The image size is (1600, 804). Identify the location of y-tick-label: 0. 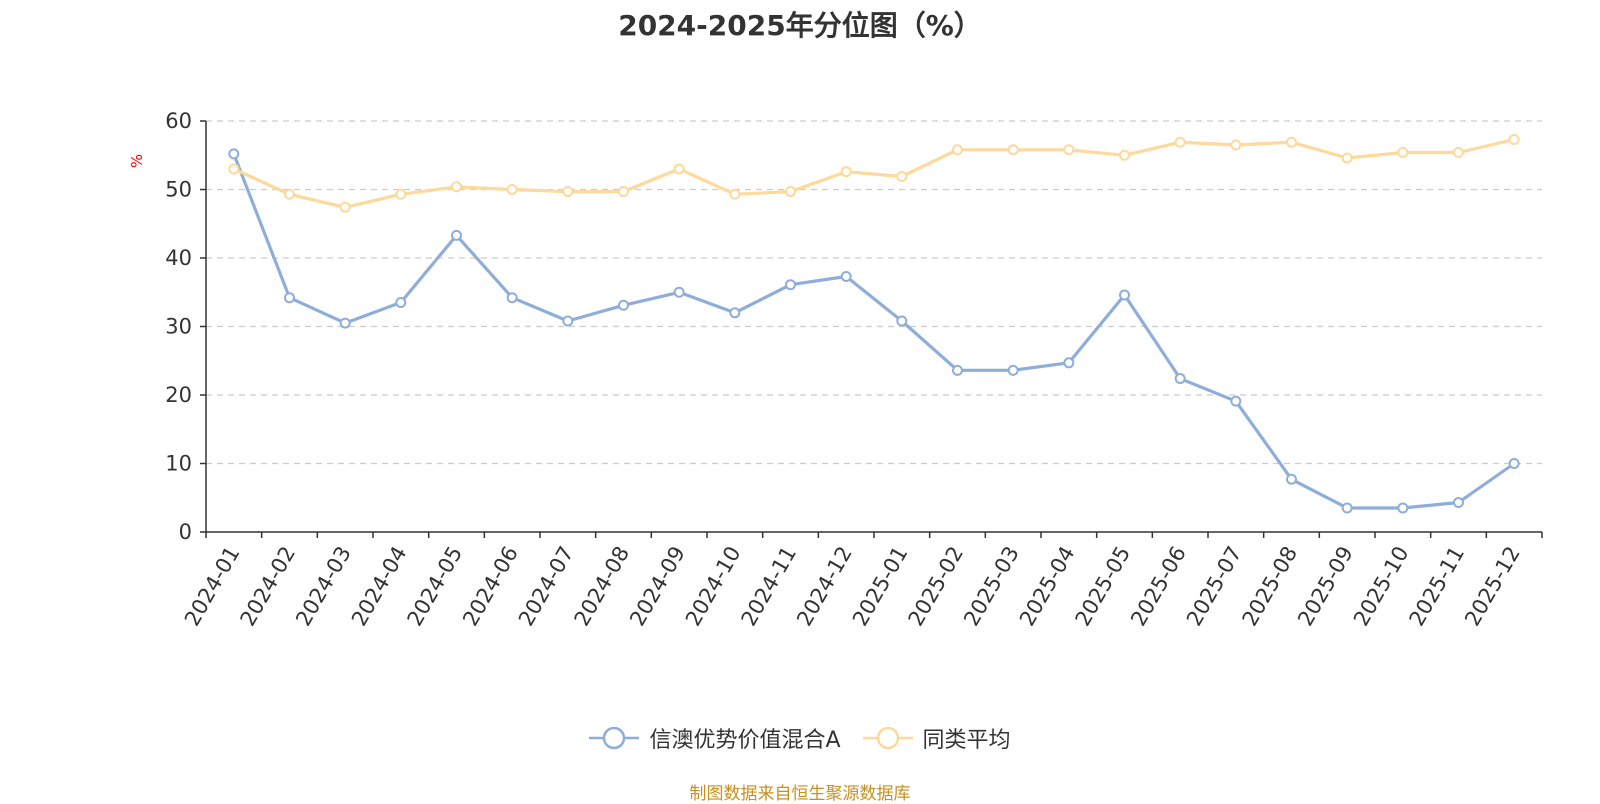
(185, 532).